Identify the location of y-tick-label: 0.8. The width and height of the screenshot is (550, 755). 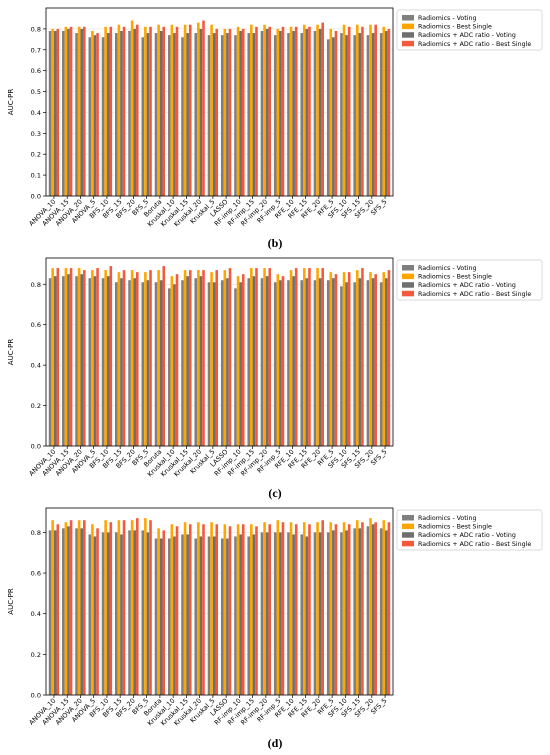
(36, 29).